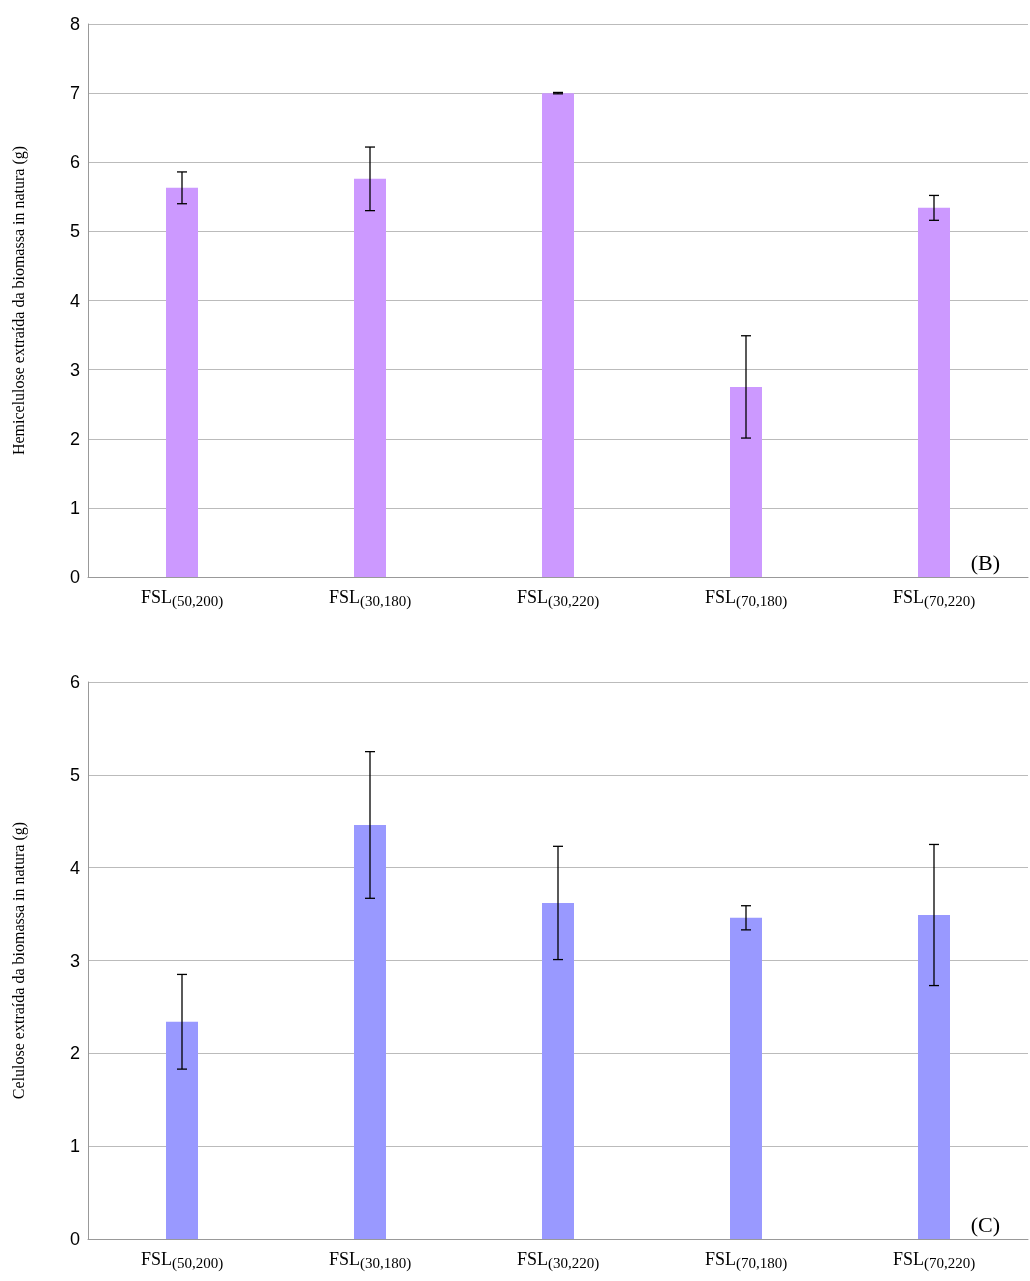  I want to click on annotation: (B), so click(985, 562).